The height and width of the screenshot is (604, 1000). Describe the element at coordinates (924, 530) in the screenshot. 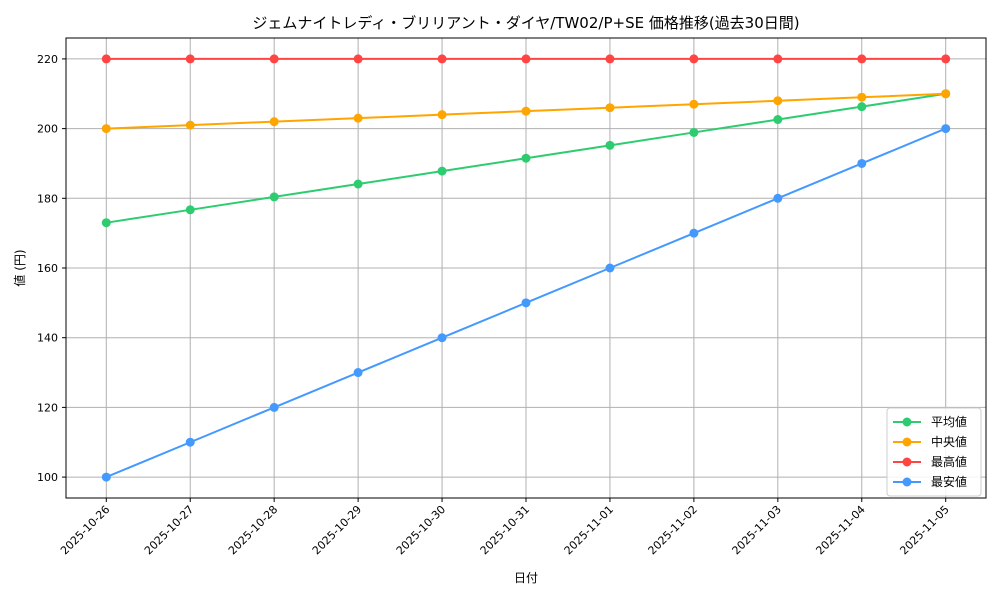

I see `x-tick-label: 2025-11-05` at that location.